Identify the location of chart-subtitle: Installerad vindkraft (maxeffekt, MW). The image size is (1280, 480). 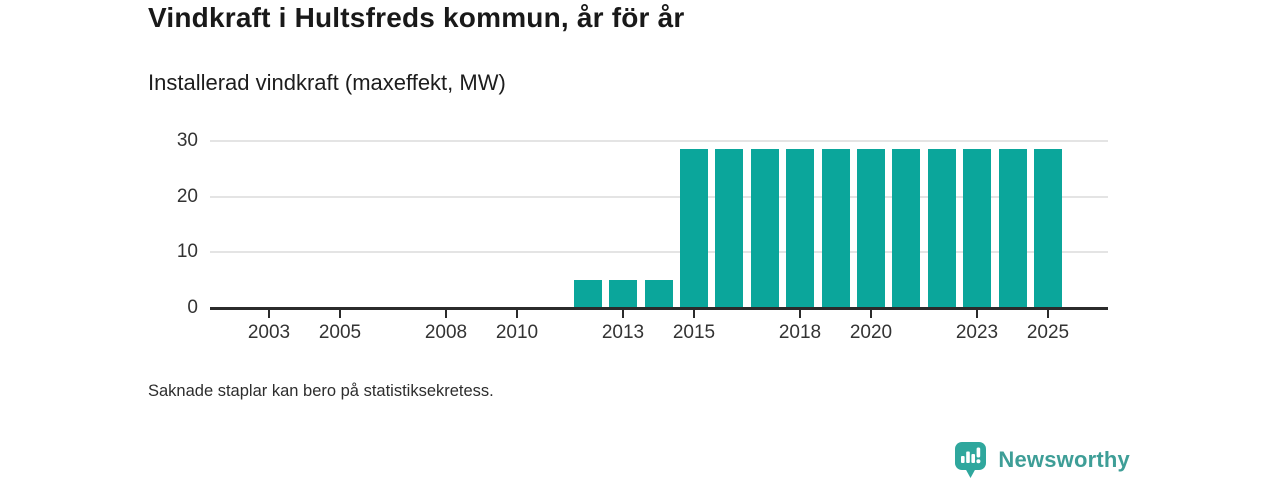
(327, 82).